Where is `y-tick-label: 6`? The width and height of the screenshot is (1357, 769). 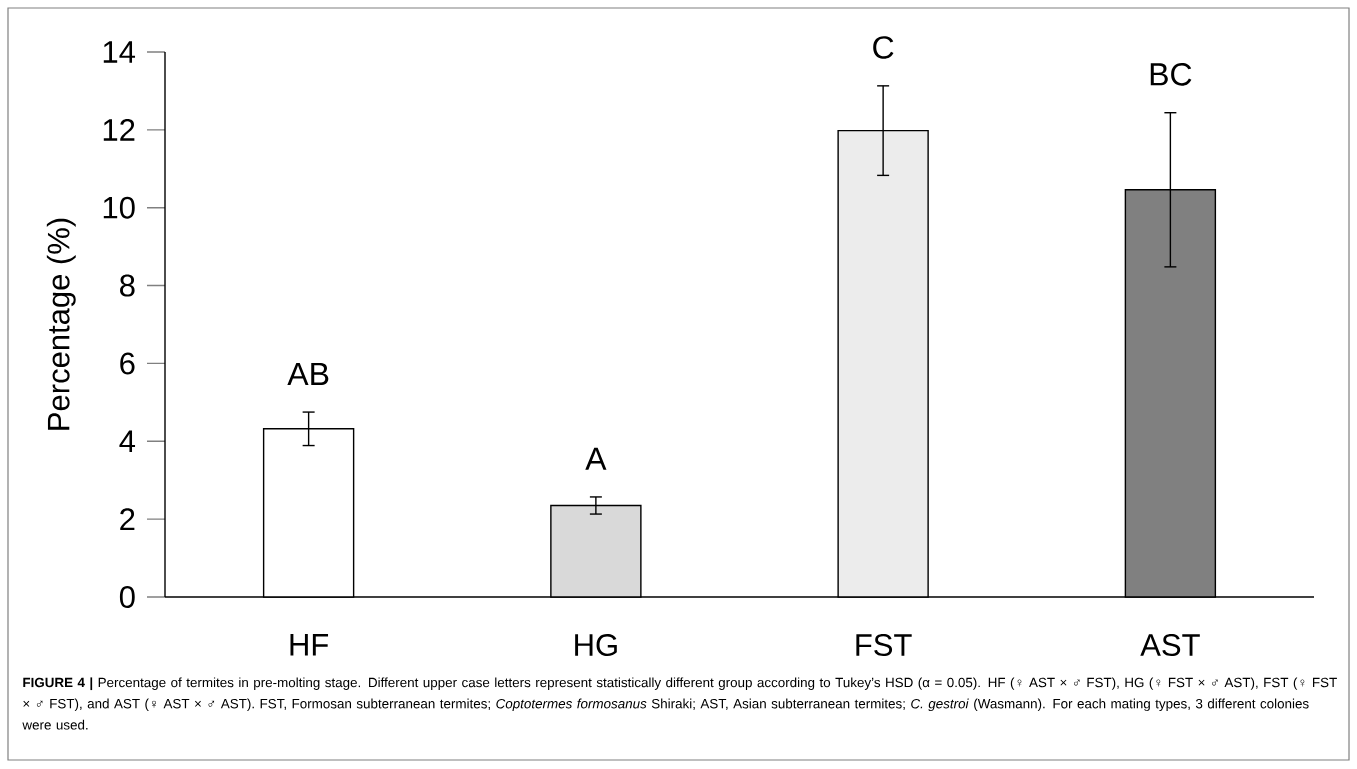 y-tick-label: 6 is located at coordinates (127, 363).